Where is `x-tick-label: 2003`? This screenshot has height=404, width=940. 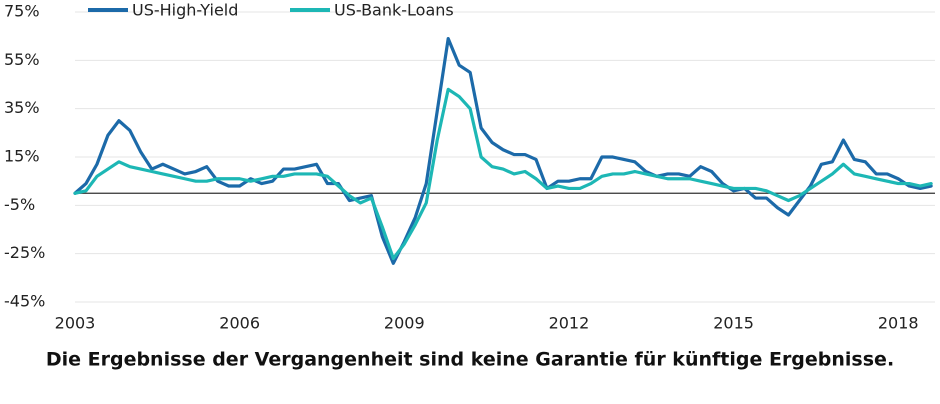 x-tick-label: 2003 is located at coordinates (75, 323).